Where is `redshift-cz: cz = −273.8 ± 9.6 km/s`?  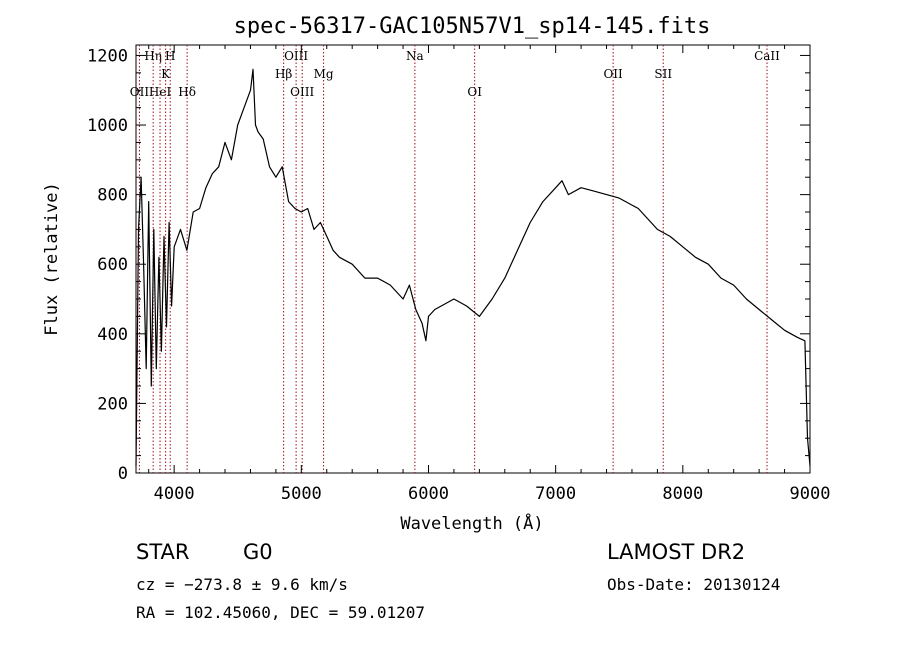
redshift-cz: cz = −273.8 ± 9.6 km/s is located at coordinates (242, 584).